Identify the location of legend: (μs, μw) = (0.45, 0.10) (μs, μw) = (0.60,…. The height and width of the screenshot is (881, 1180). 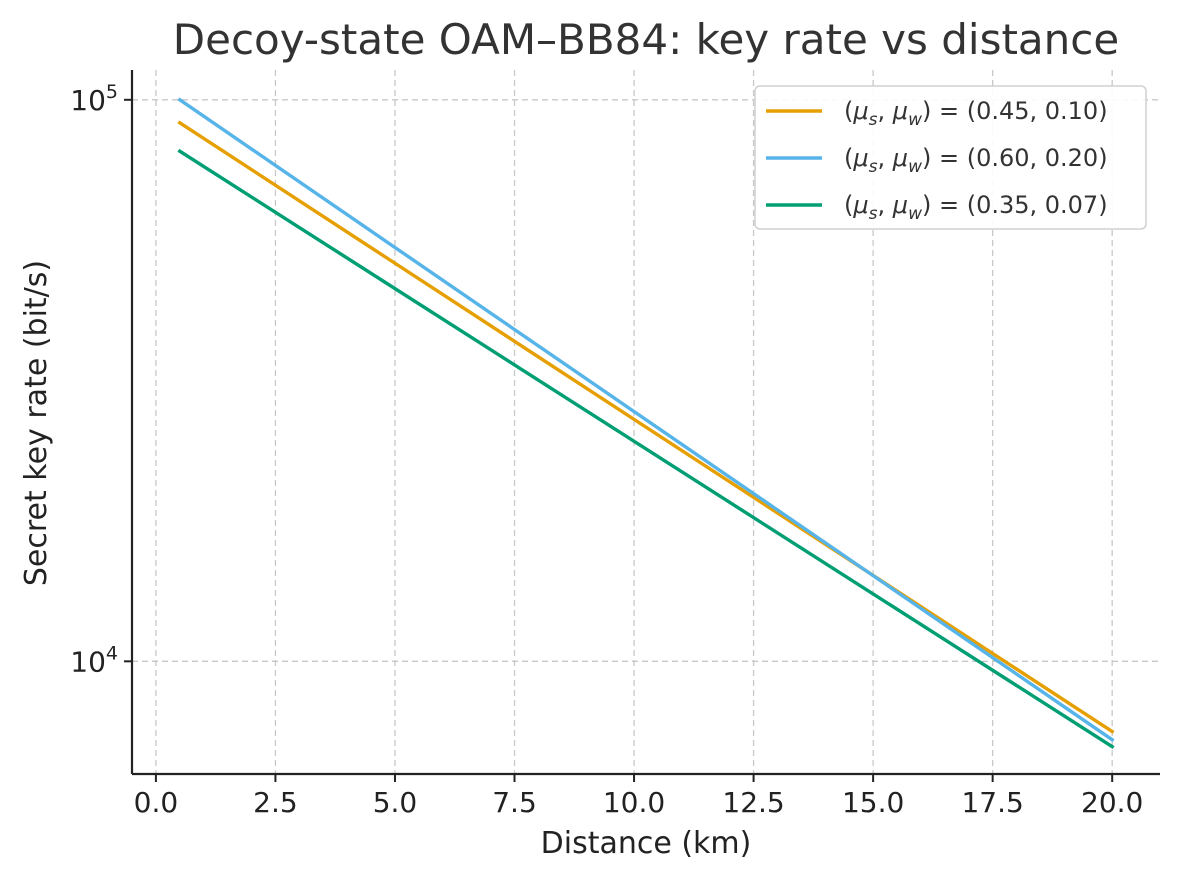
(950, 157).